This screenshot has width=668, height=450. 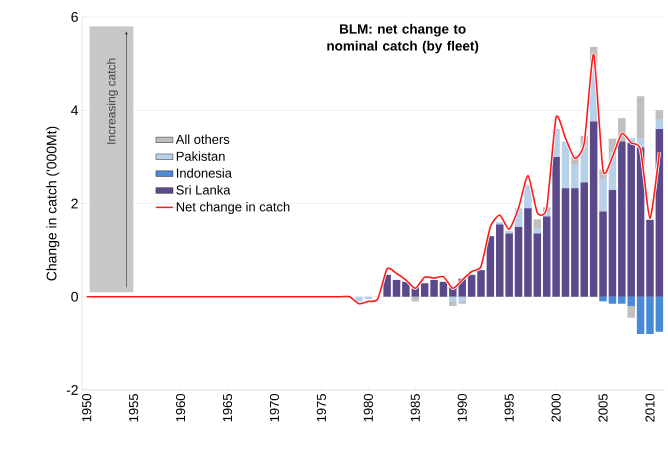 What do you see at coordinates (321, 408) in the screenshot?
I see `x-tick-label: 1975` at bounding box center [321, 408].